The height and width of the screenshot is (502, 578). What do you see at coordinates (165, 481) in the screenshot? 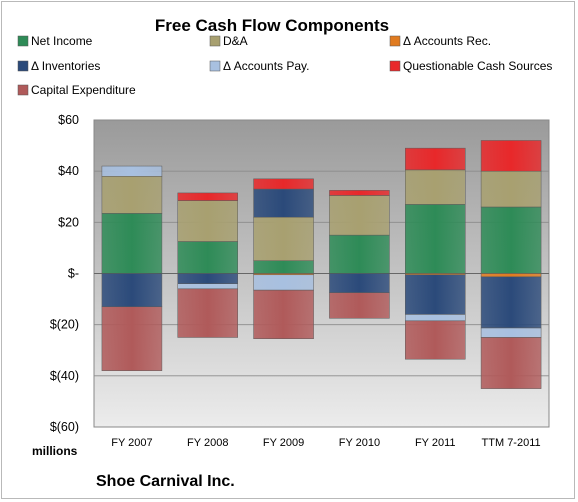
I see `company-label: Shoe Carnival Inc.` at bounding box center [165, 481].